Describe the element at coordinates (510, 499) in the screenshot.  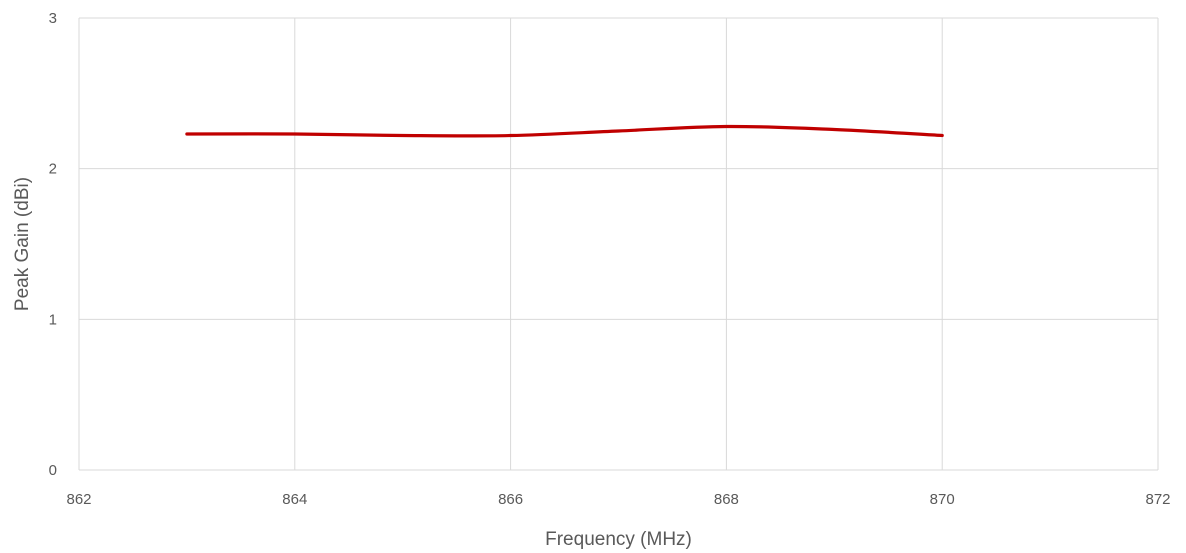
I see `x-tick-label-2: 866` at that location.